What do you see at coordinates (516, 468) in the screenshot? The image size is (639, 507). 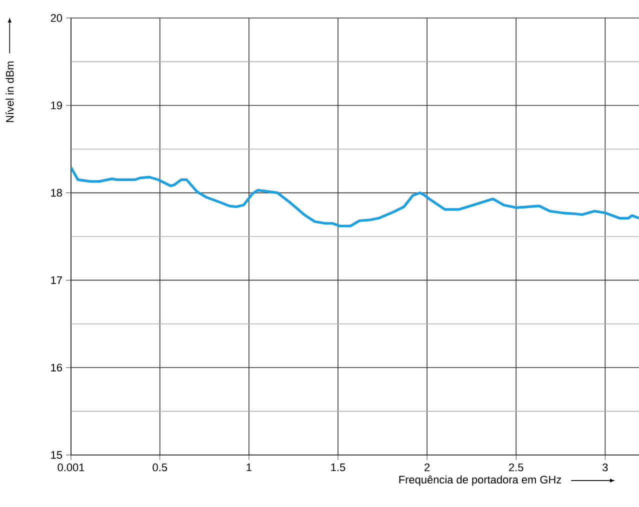 I see `x-tick-label: 2.5` at bounding box center [516, 468].